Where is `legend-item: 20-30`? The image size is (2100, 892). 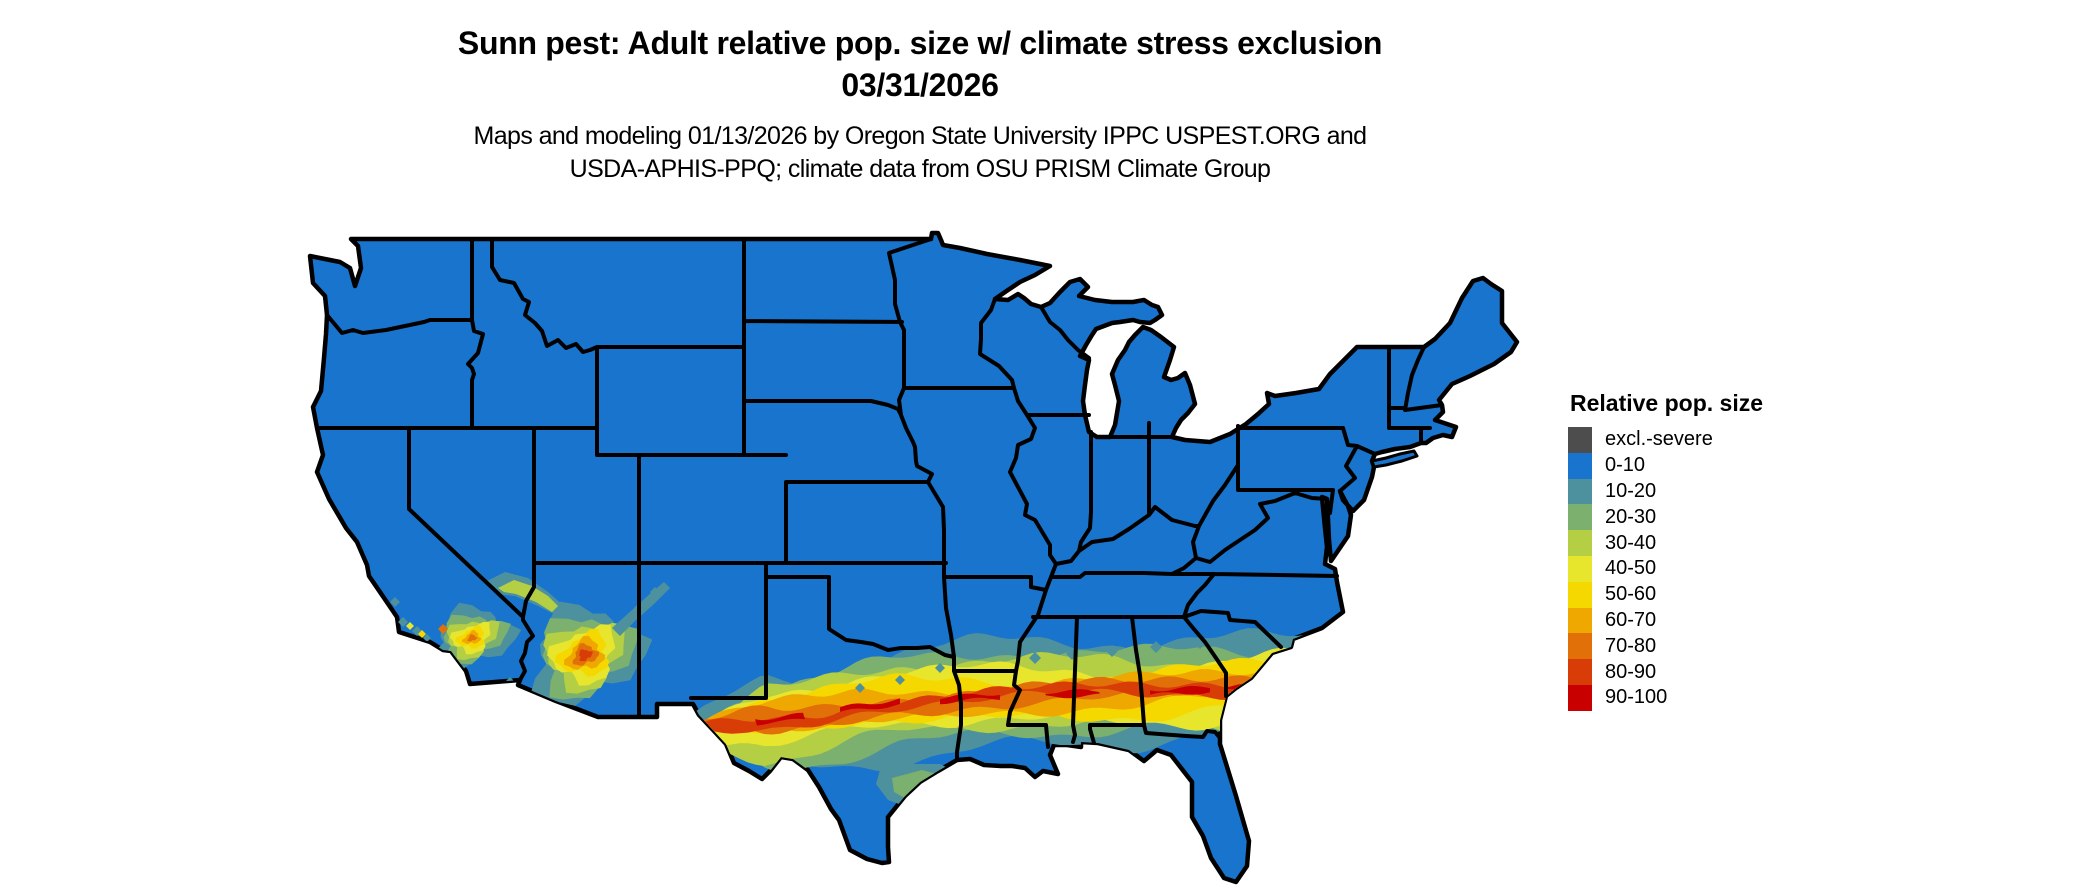 legend-item: 20-30 is located at coordinates (1665, 517).